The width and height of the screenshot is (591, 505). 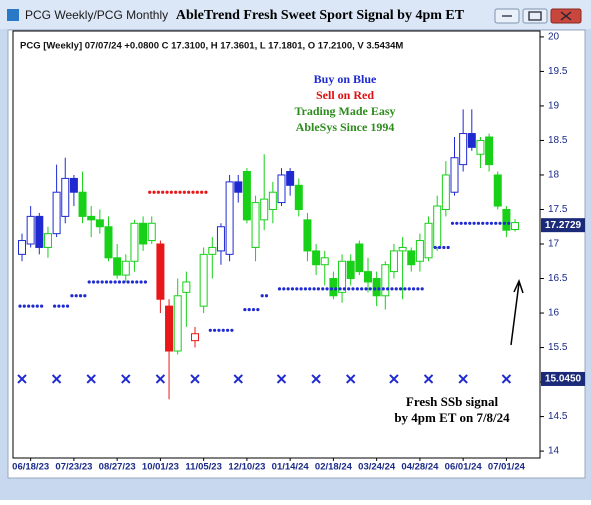 I want to click on y-tick-label: 17.5, so click(x=558, y=209).